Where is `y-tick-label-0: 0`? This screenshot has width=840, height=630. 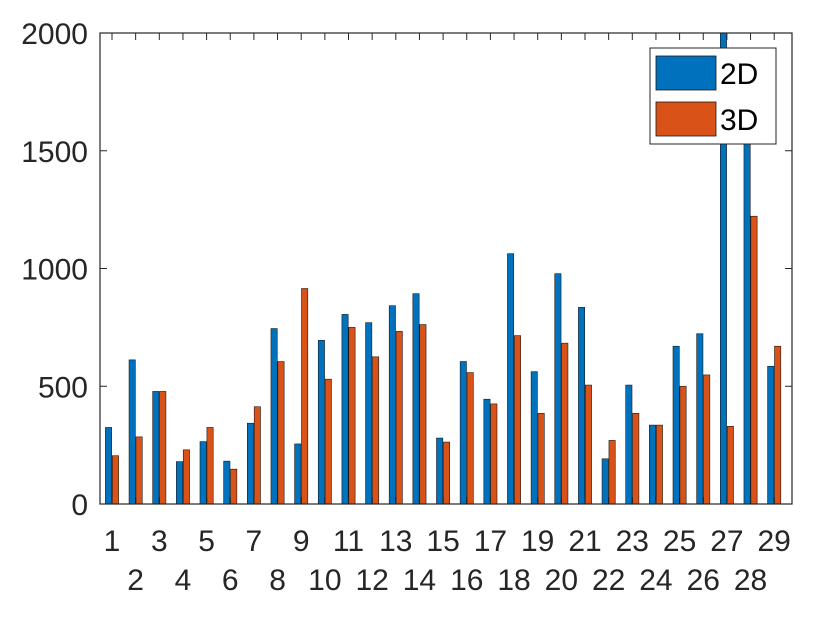
y-tick-label-0: 0 is located at coordinates (79, 505).